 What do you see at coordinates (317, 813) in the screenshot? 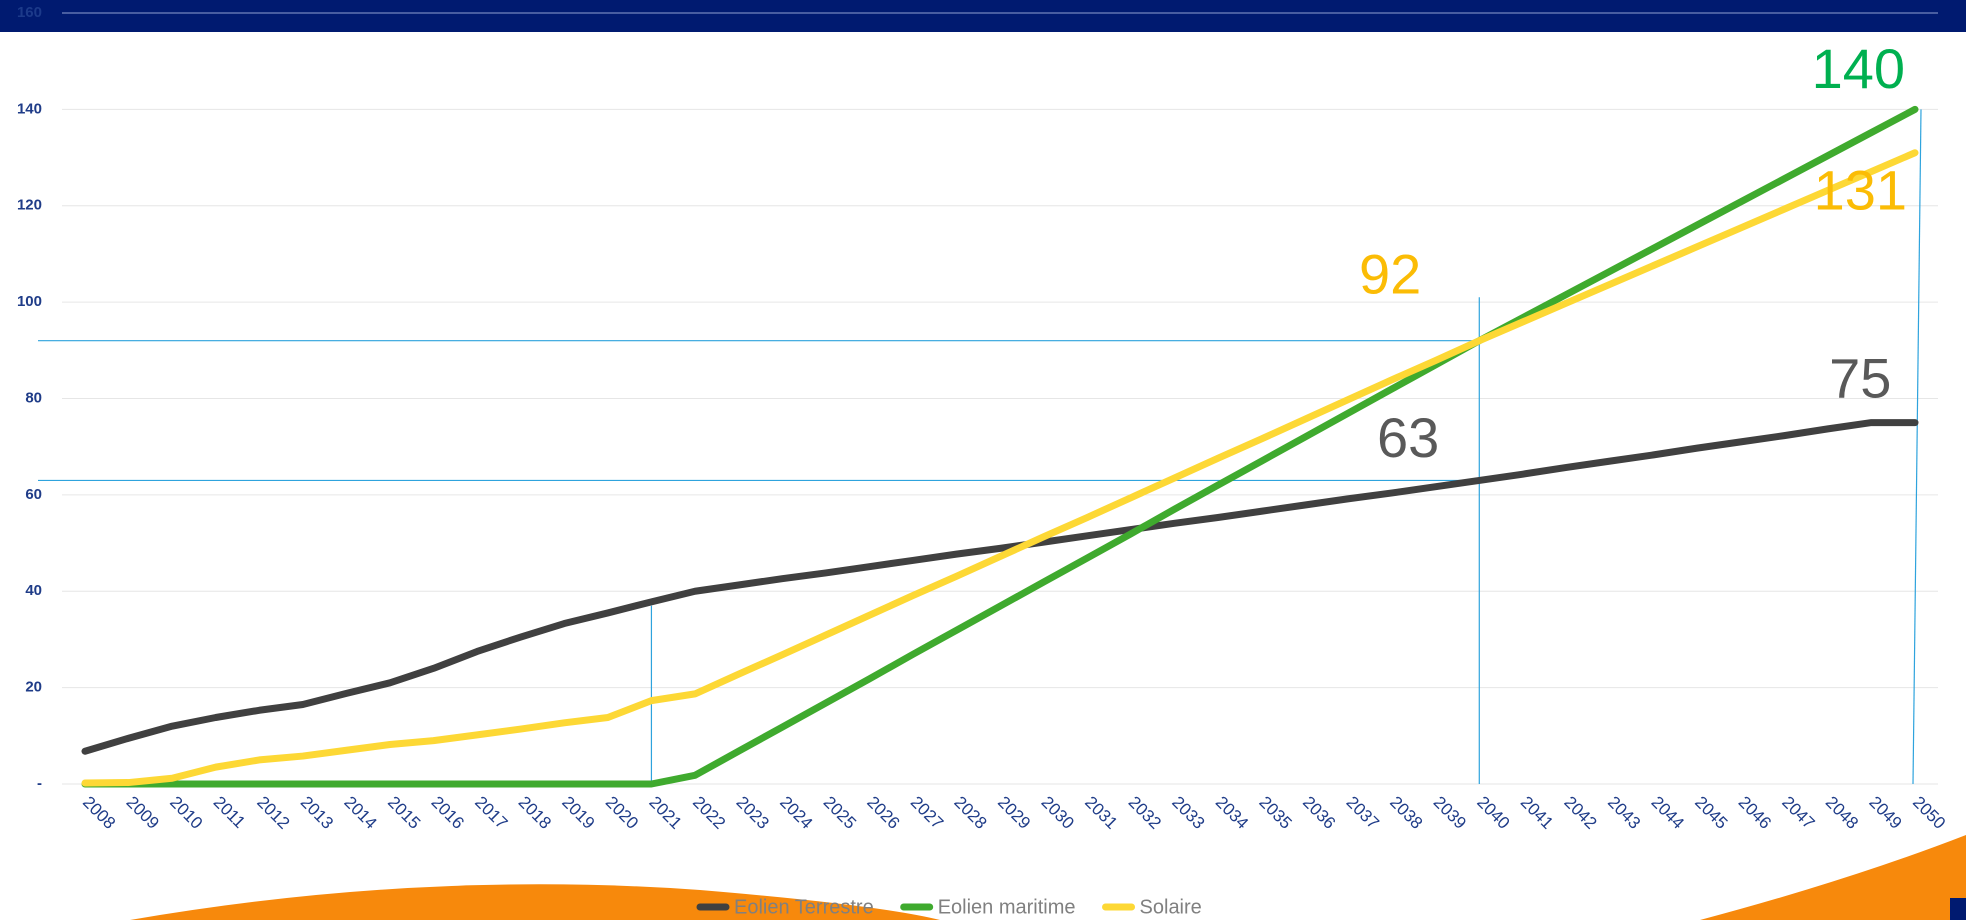
I see `x-tick-label: 2013` at bounding box center [317, 813].